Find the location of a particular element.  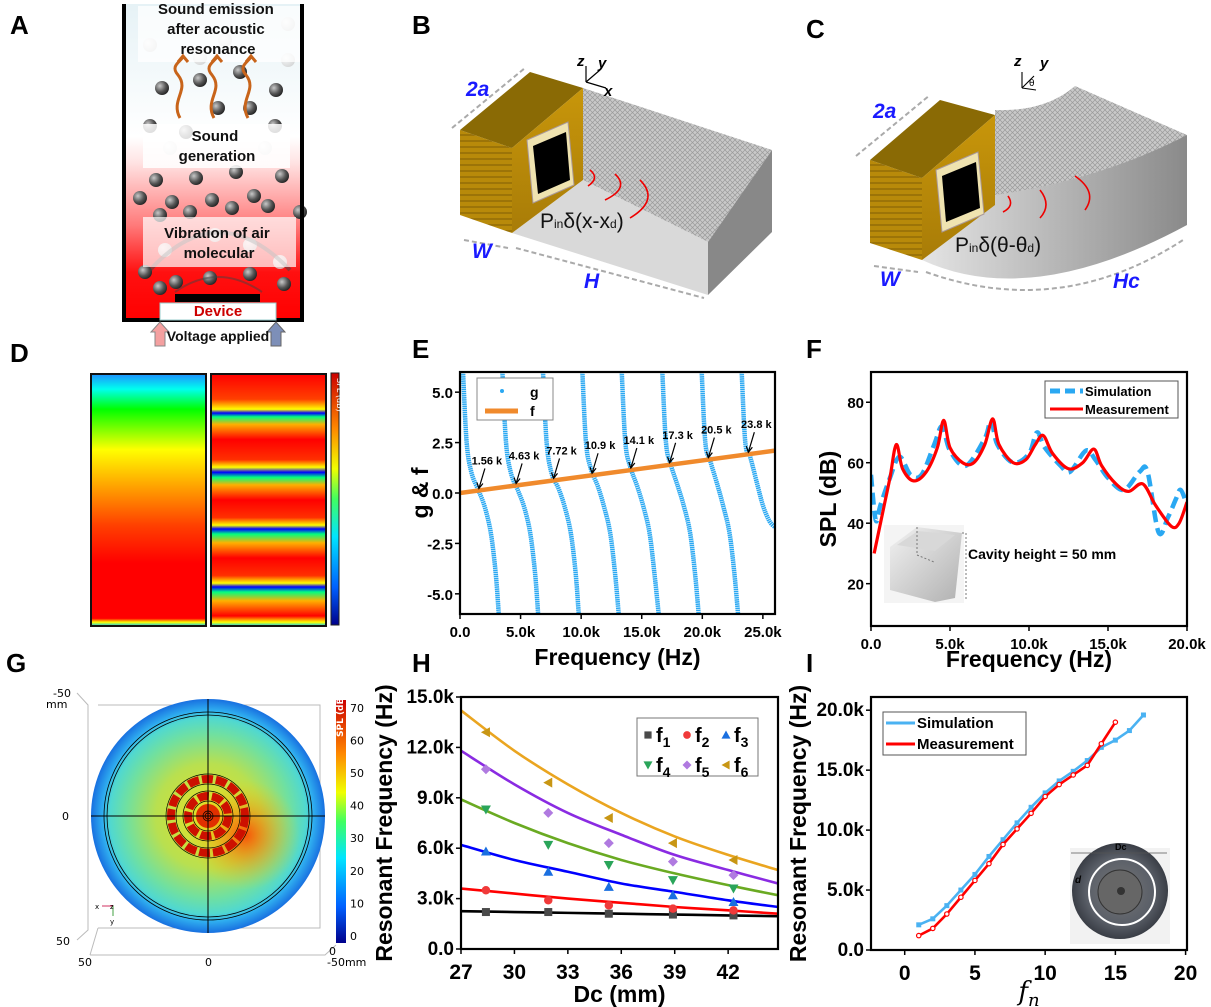

y-tick-label: 3.0k is located at coordinates (435, 899).